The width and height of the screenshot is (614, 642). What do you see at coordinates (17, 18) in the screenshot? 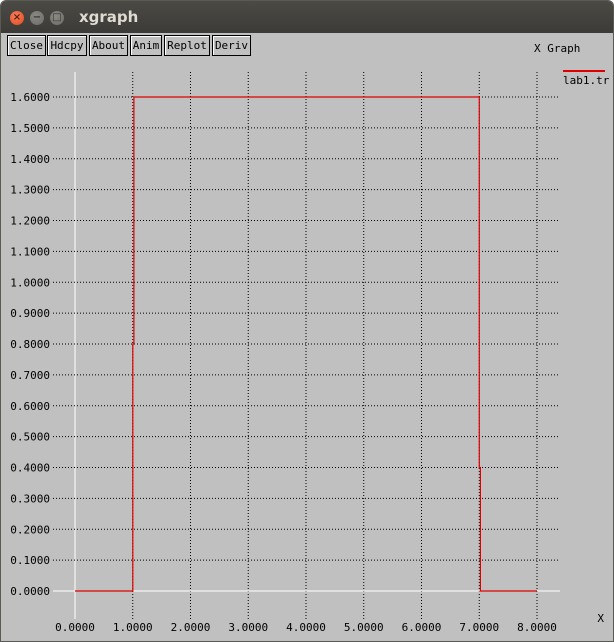
I see `close-window-icon: ×` at bounding box center [17, 18].